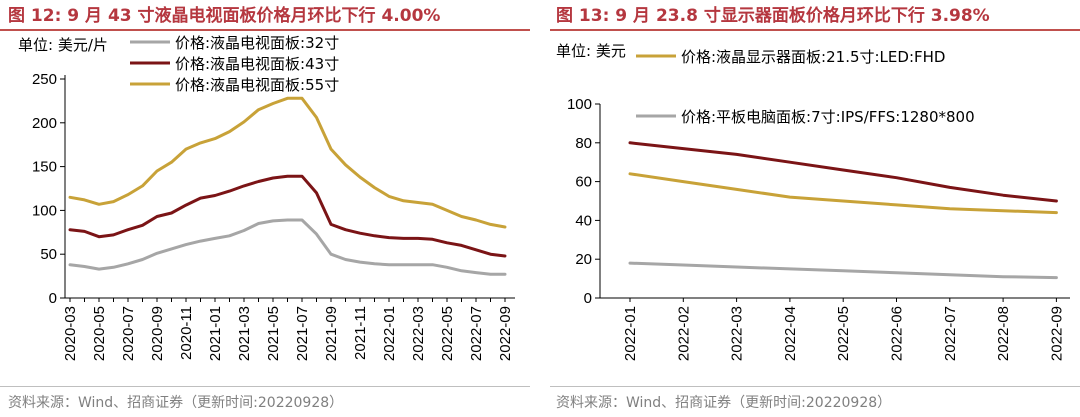 The height and width of the screenshot is (417, 1080). What do you see at coordinates (176, 403) in the screenshot?
I see `left-source-text: 资料来源：Wind、招商证券（更新时间:20220928）` at bounding box center [176, 403].